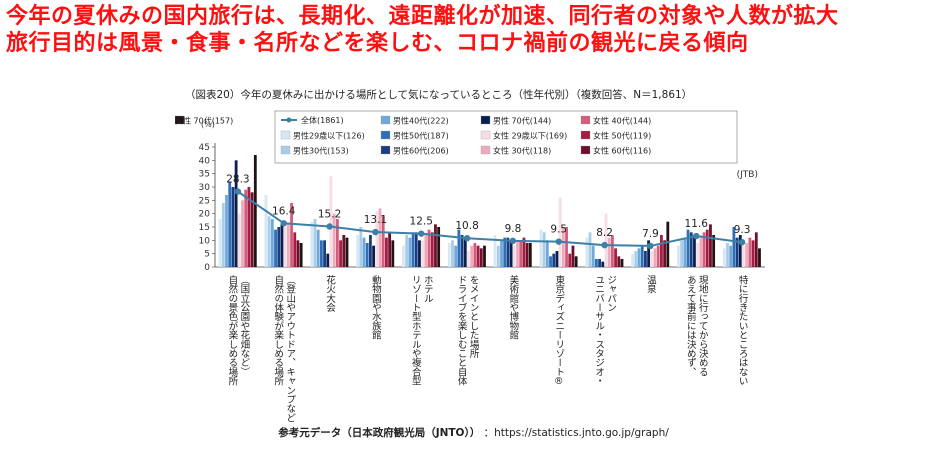  Describe the element at coordinates (622, 151) in the screenshot. I see `legend-label: 女性 60代(116)` at that location.